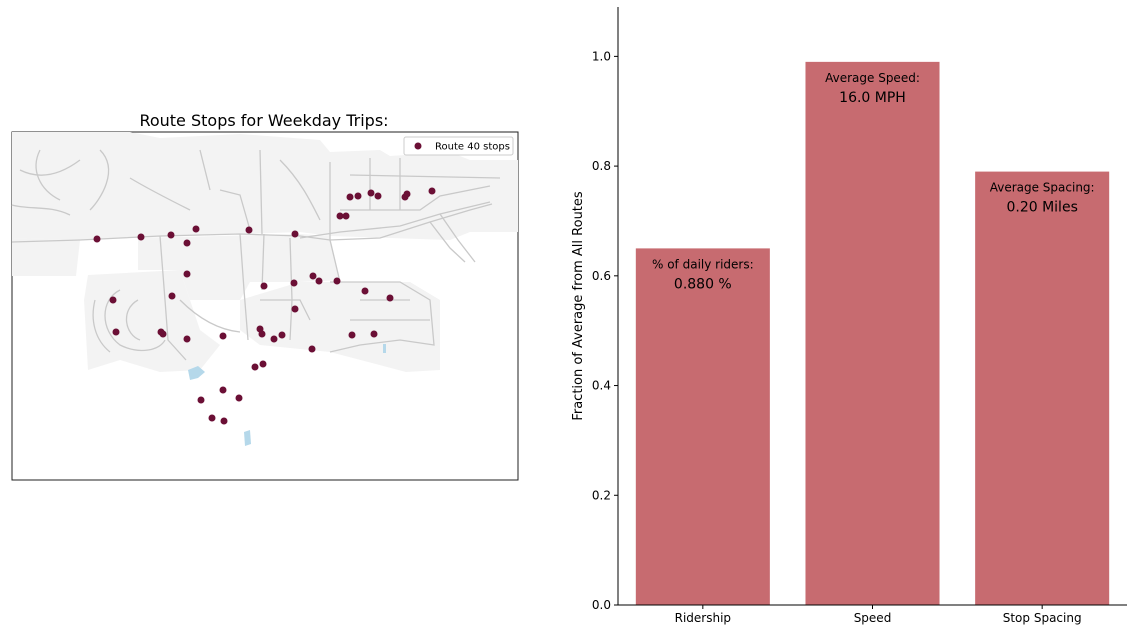 The height and width of the screenshot is (636, 1133). What do you see at coordinates (605, 309) in the screenshot?
I see `y-axis: 0.0 0.2 0.4 0.6 0.8 1.0` at bounding box center [605, 309].